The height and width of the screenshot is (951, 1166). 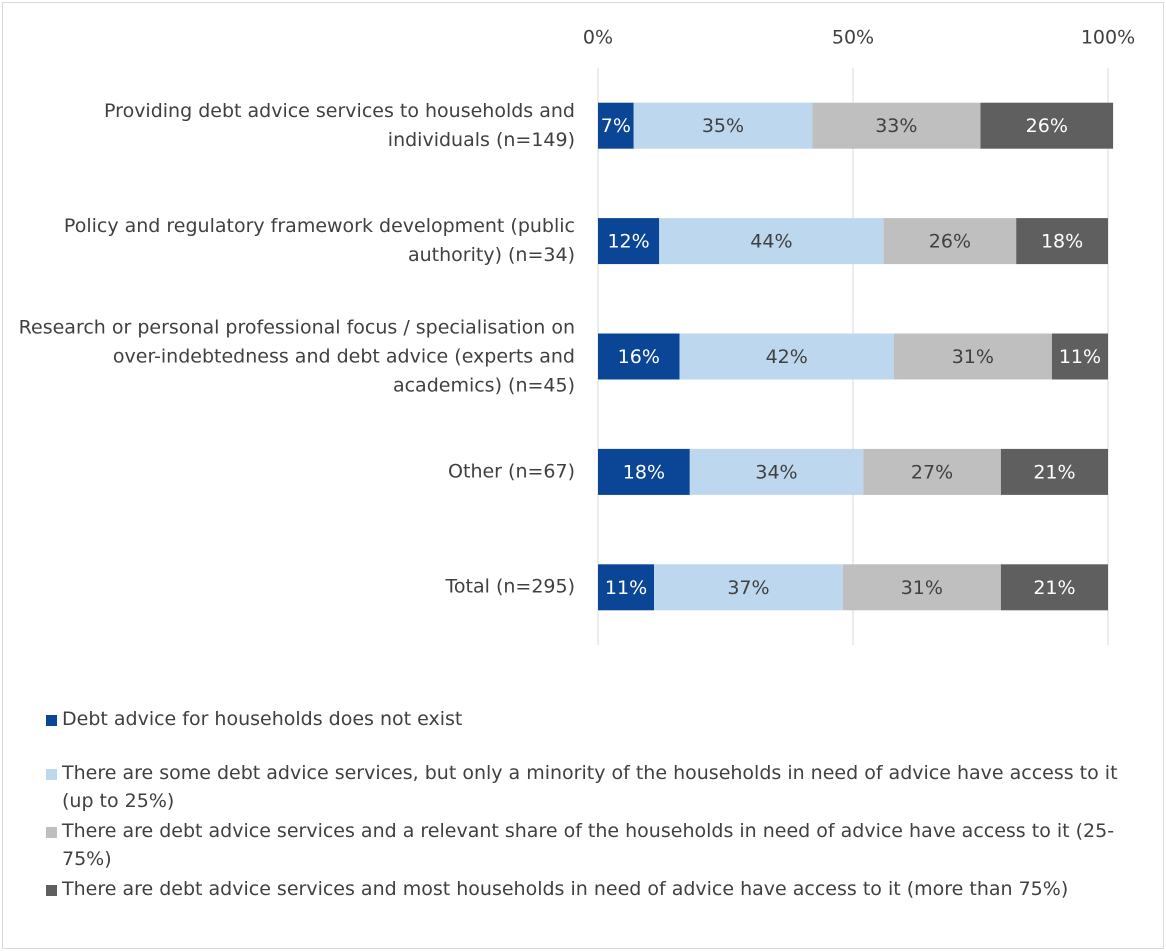 I want to click on data-label: 33%, so click(x=896, y=126).